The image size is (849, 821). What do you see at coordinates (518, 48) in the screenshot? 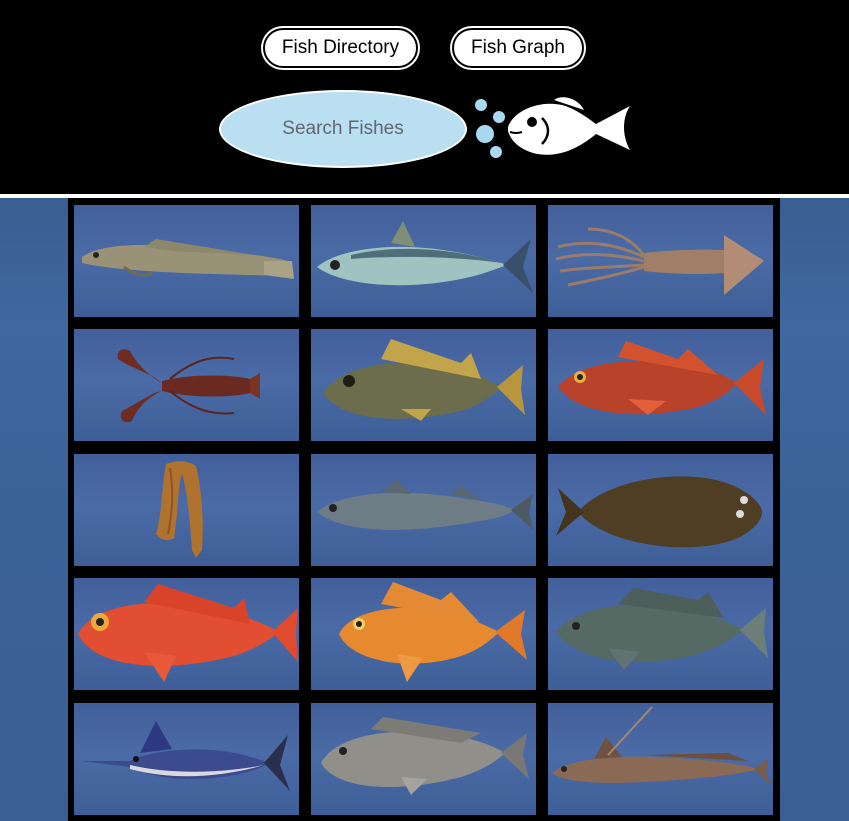
I see `fish-graph-button: Fish Graph` at bounding box center [518, 48].